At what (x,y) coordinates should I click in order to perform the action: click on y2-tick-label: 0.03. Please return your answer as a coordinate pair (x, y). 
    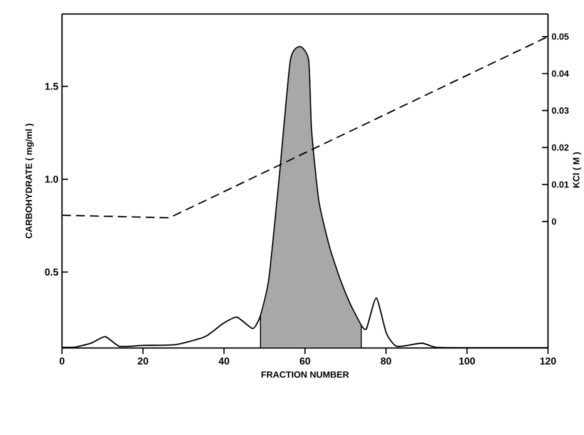
    Looking at the image, I should click on (560, 110).